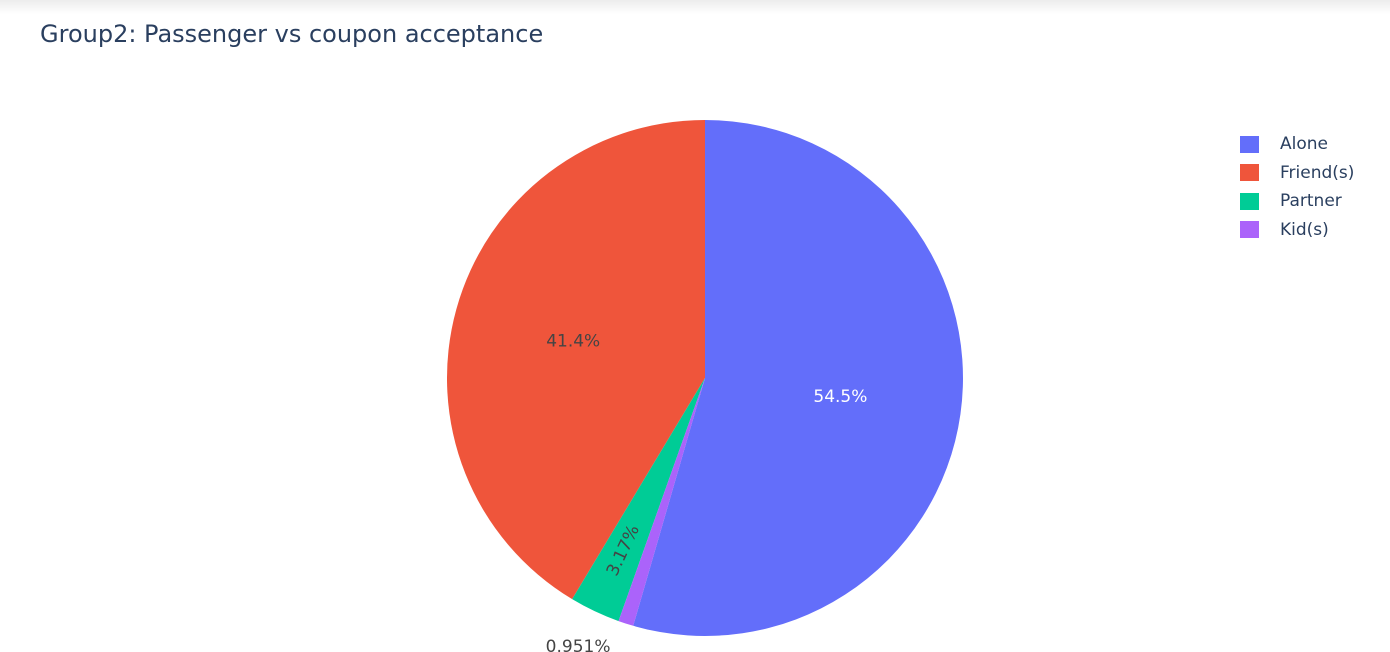 The width and height of the screenshot is (1390, 652). I want to click on legend-label-friends: Friend(s), so click(1317, 172).